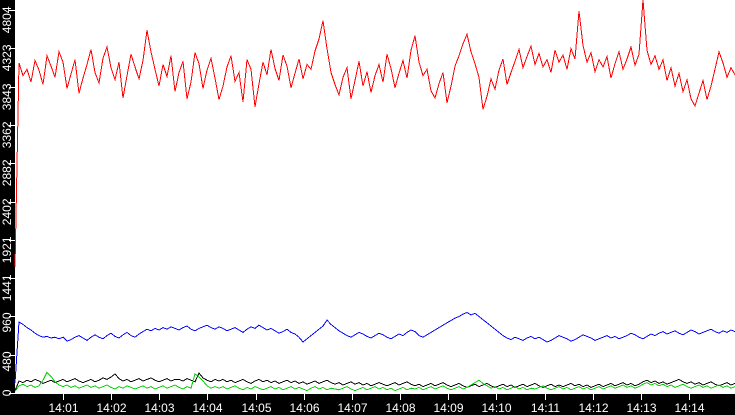 The width and height of the screenshot is (735, 415). Describe the element at coordinates (207, 408) in the screenshot. I see `x-axis-tick-label: 14:04` at that location.